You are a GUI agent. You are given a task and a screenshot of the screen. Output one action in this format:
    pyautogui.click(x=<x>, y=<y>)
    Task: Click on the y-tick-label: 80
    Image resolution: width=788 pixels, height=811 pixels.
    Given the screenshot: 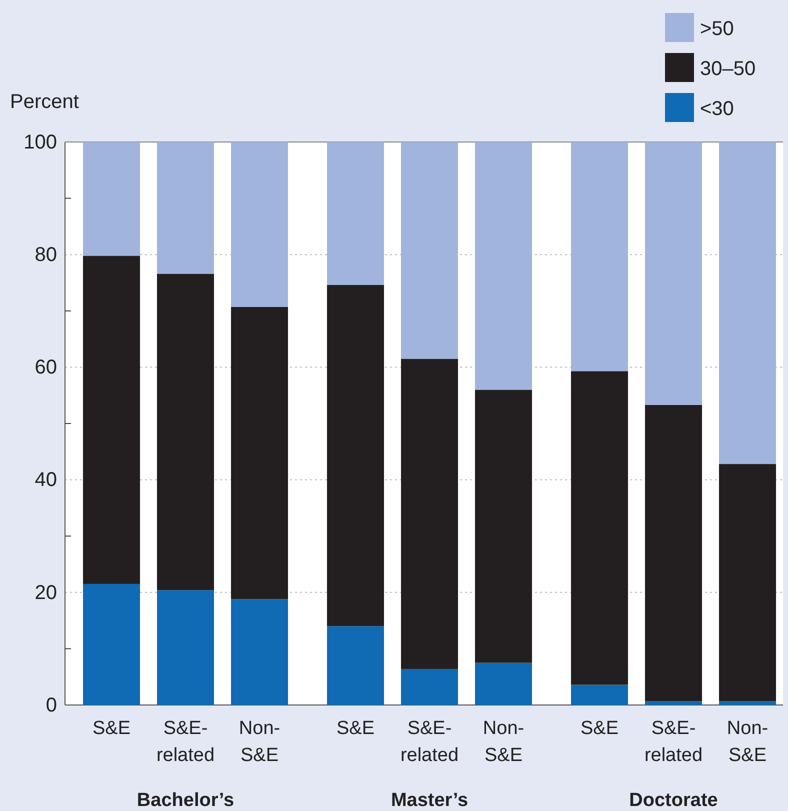 What is the action you would take?
    pyautogui.click(x=45, y=255)
    